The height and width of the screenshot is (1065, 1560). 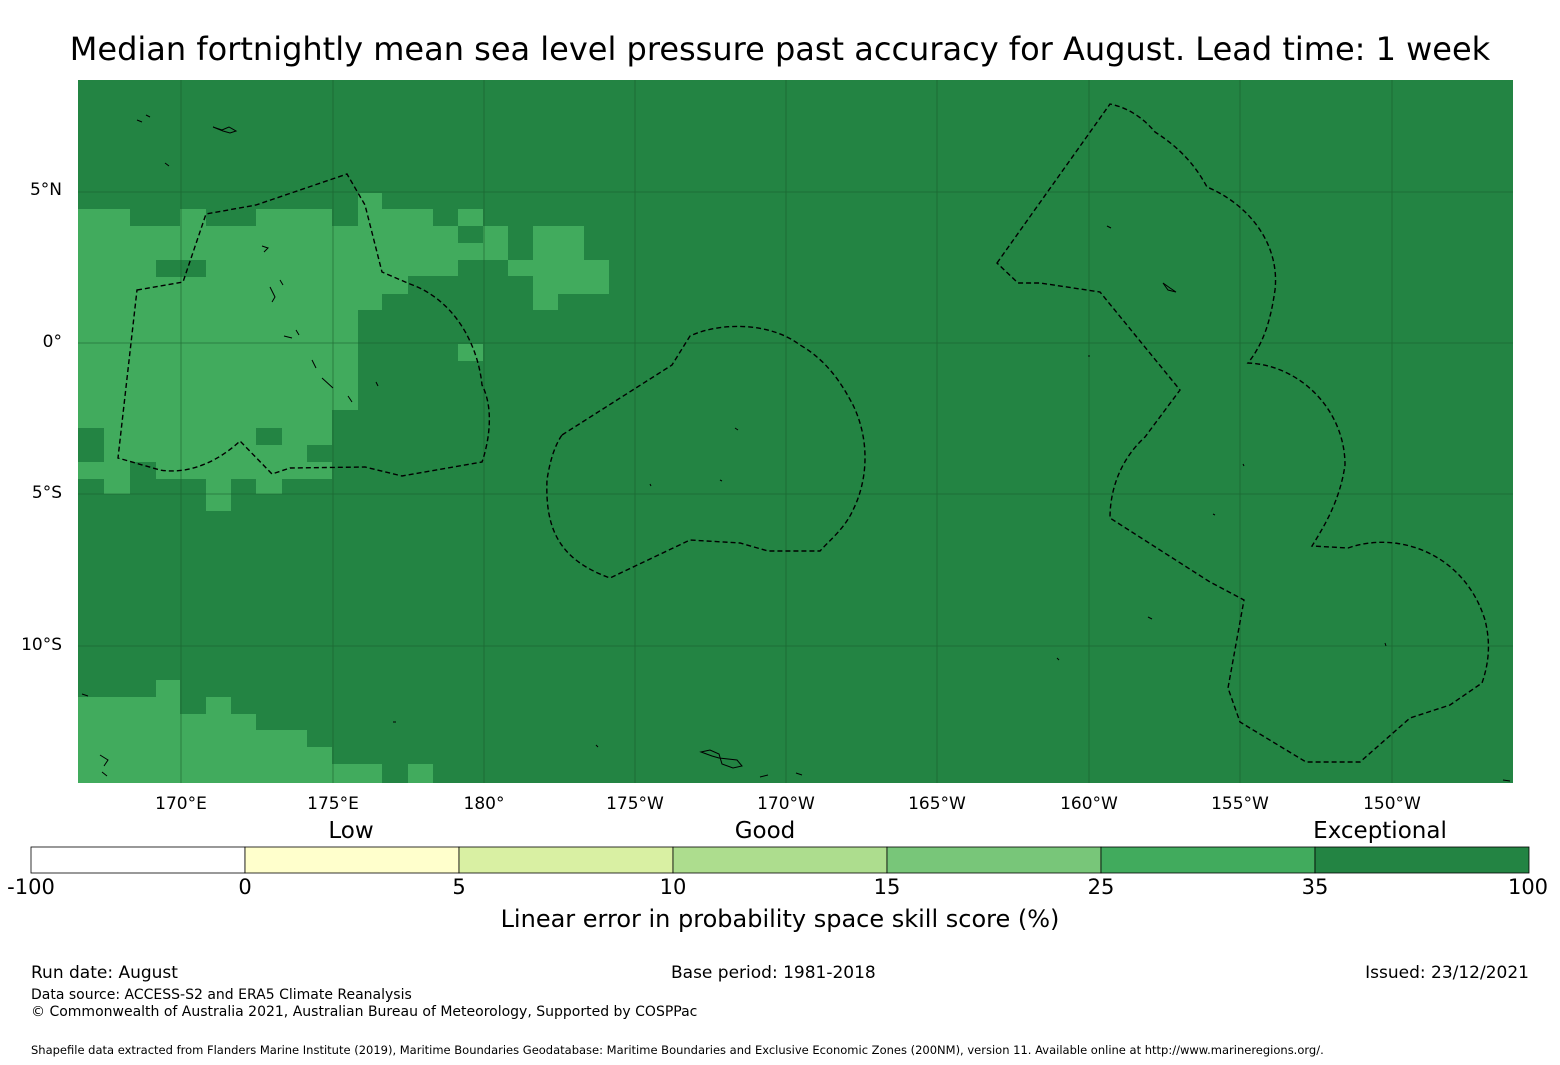 What do you see at coordinates (673, 887) in the screenshot?
I see `colorbar-tick: 10` at bounding box center [673, 887].